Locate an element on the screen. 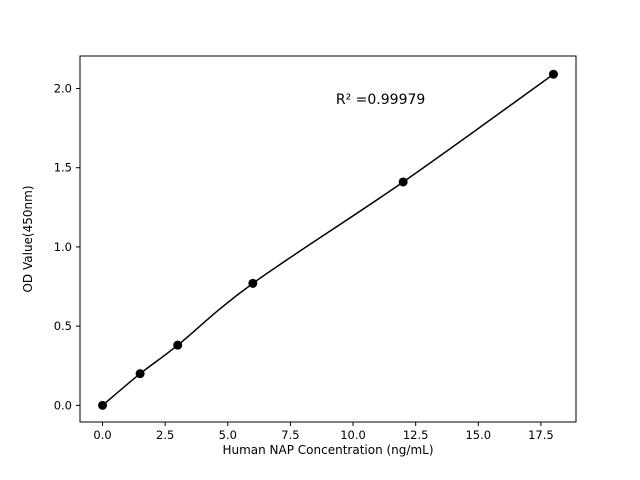  y-tick-label: 2.0 is located at coordinates (63, 88).